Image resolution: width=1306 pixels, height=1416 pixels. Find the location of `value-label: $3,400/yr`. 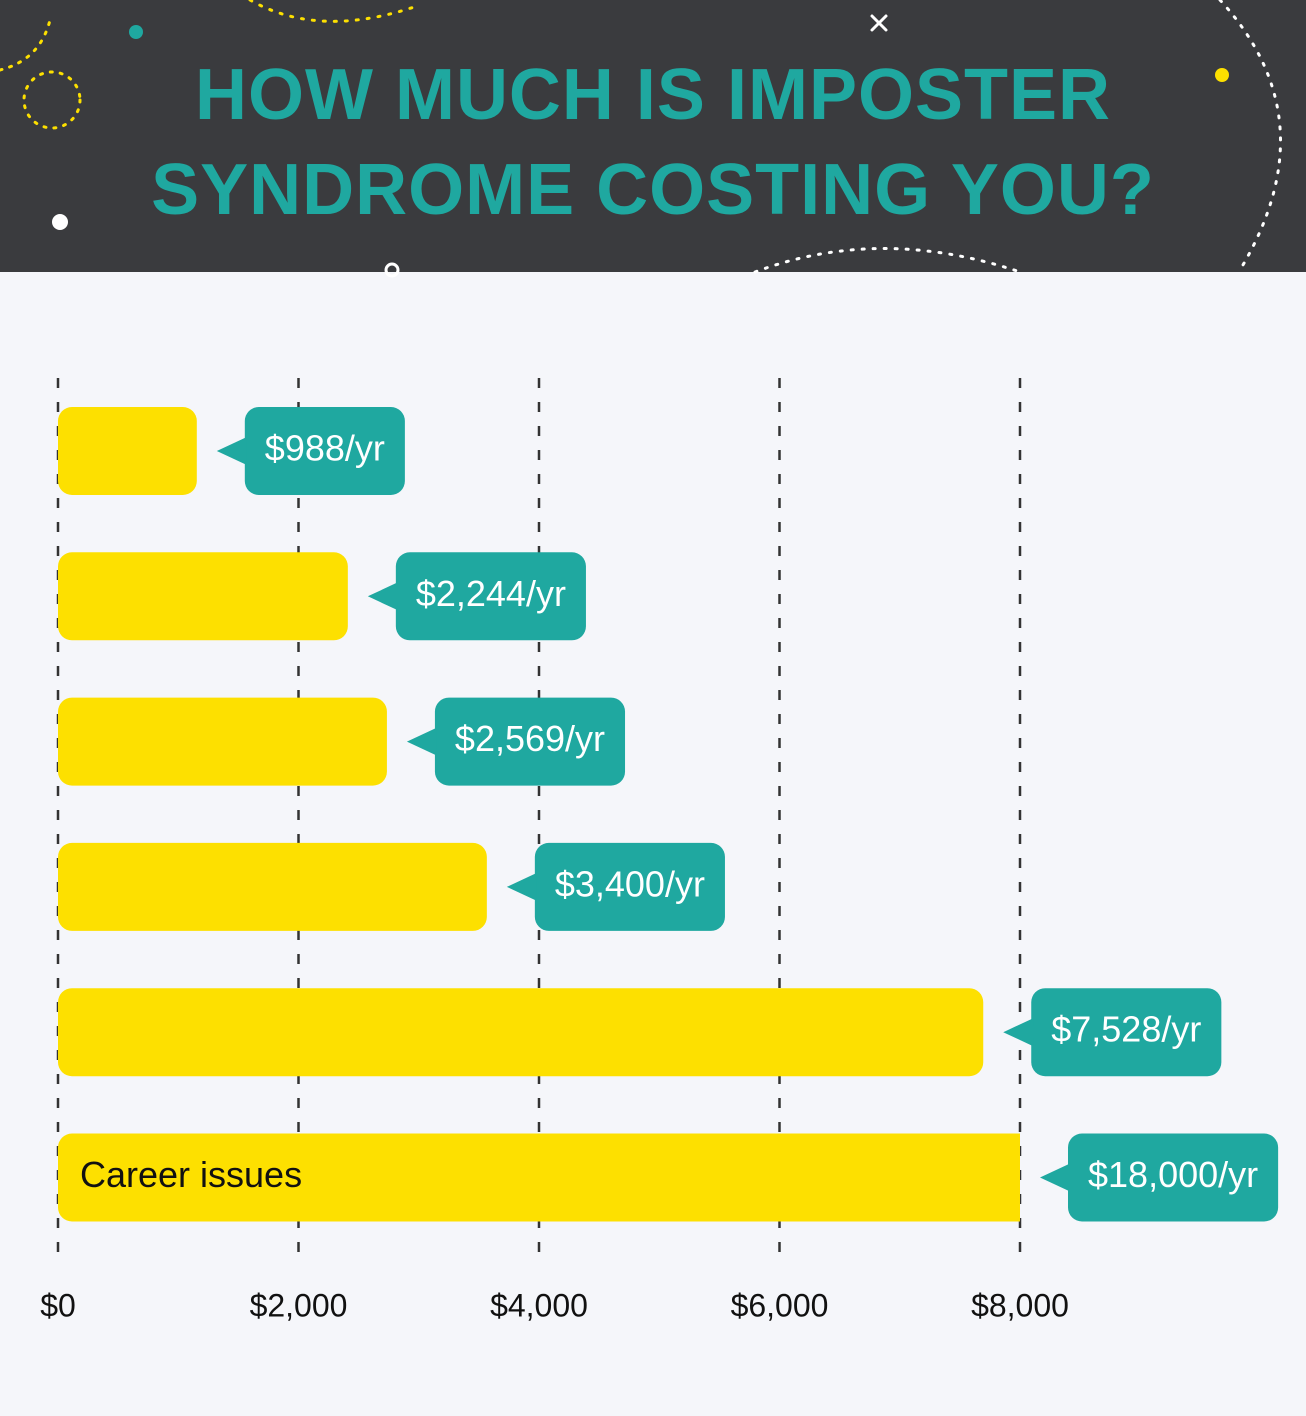

value-label: $3,400/yr is located at coordinates (630, 883).